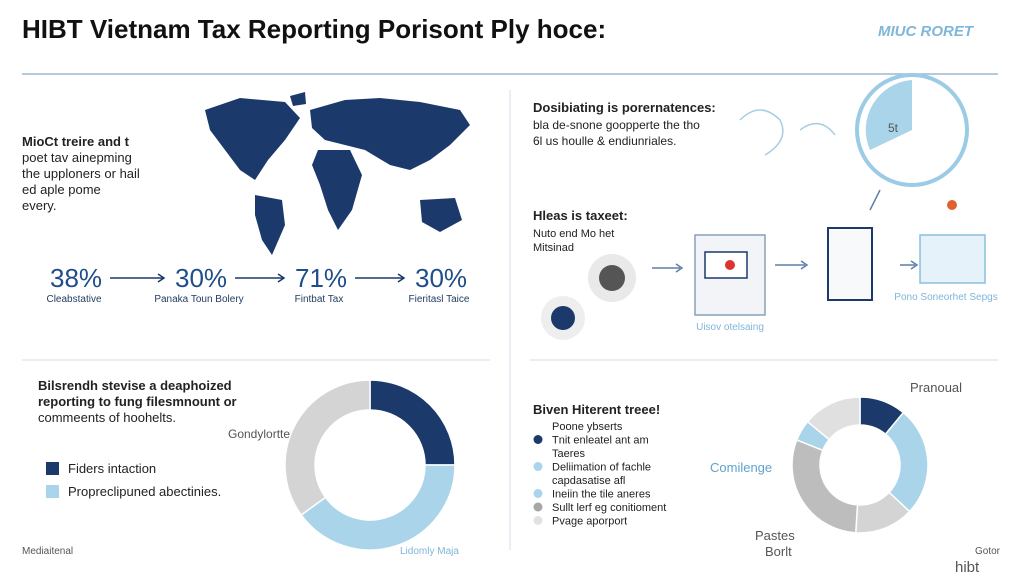  Describe the element at coordinates (600, 441) in the screenshot. I see `legend-label: Tnit enleatel ant am` at that location.